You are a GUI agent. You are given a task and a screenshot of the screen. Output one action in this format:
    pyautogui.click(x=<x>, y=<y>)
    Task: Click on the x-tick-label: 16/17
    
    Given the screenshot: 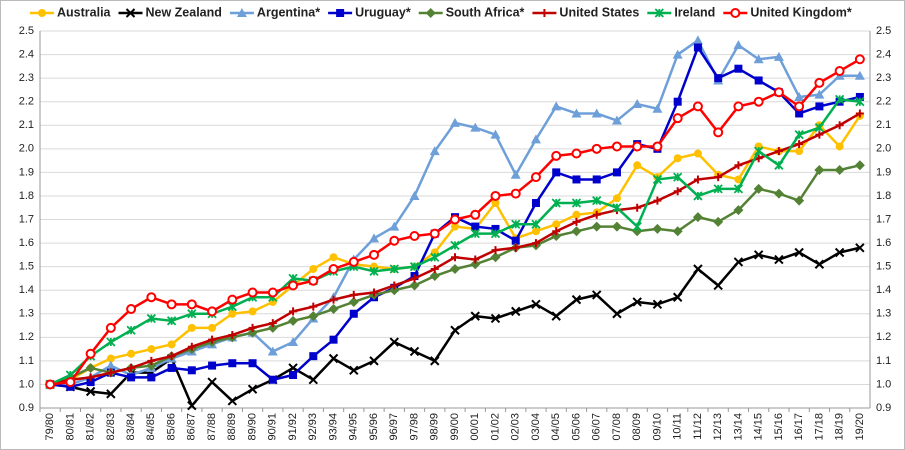 What is the action you would take?
    pyautogui.click(x=799, y=427)
    